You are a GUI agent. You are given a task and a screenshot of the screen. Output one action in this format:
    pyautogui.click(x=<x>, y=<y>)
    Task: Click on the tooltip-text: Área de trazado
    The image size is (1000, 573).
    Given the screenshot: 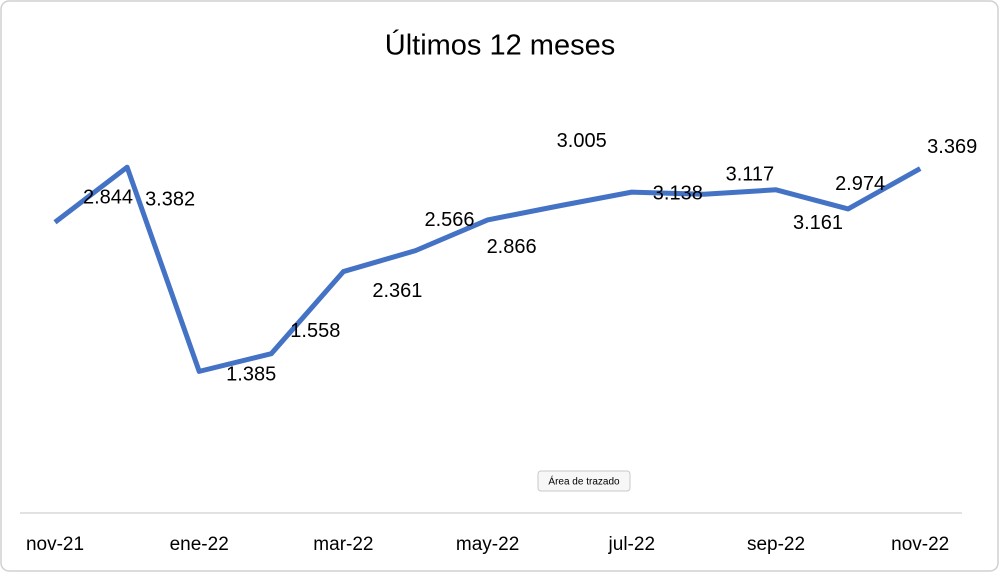 What is the action you would take?
    pyautogui.click(x=584, y=481)
    